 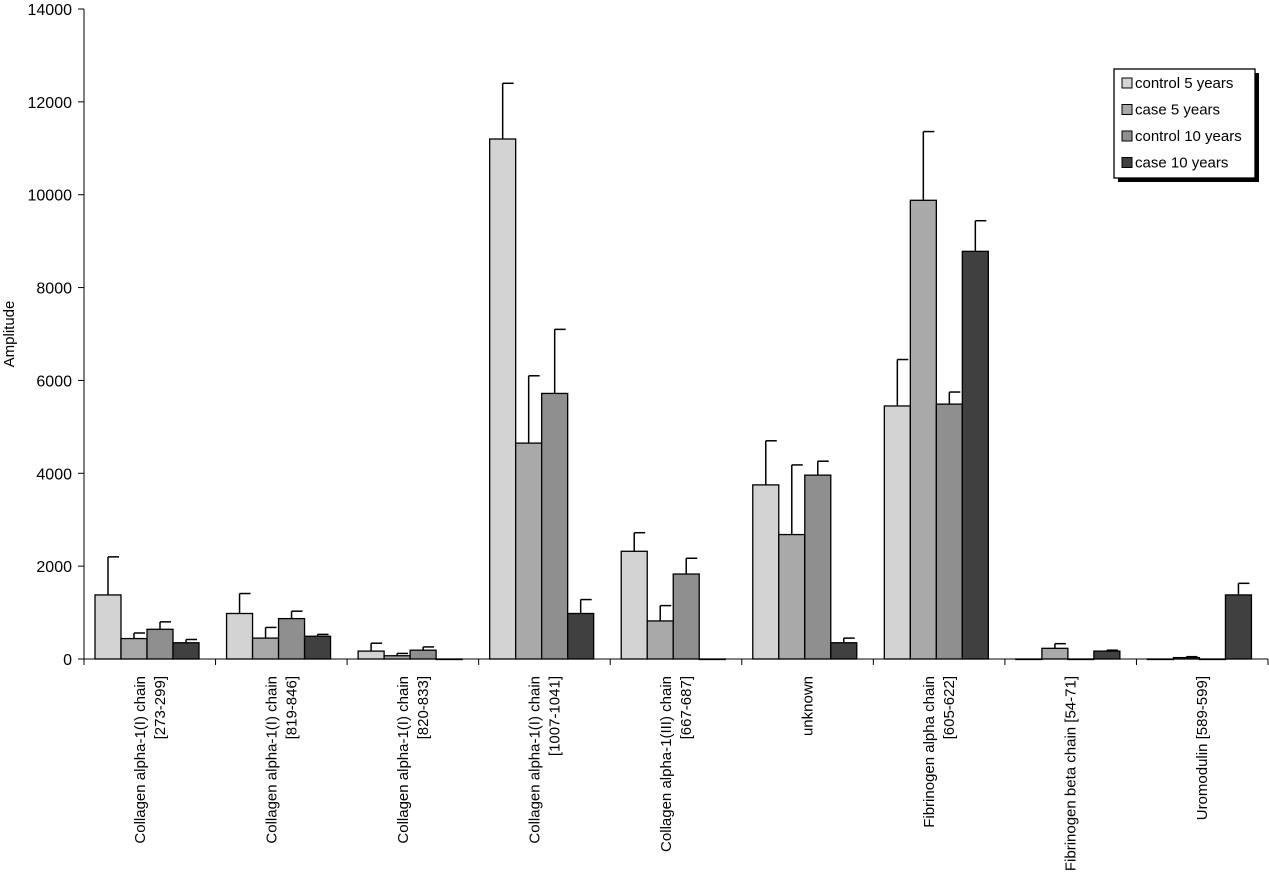 What do you see at coordinates (50, 10) in the screenshot?
I see `y-tick-label: 14000` at bounding box center [50, 10].